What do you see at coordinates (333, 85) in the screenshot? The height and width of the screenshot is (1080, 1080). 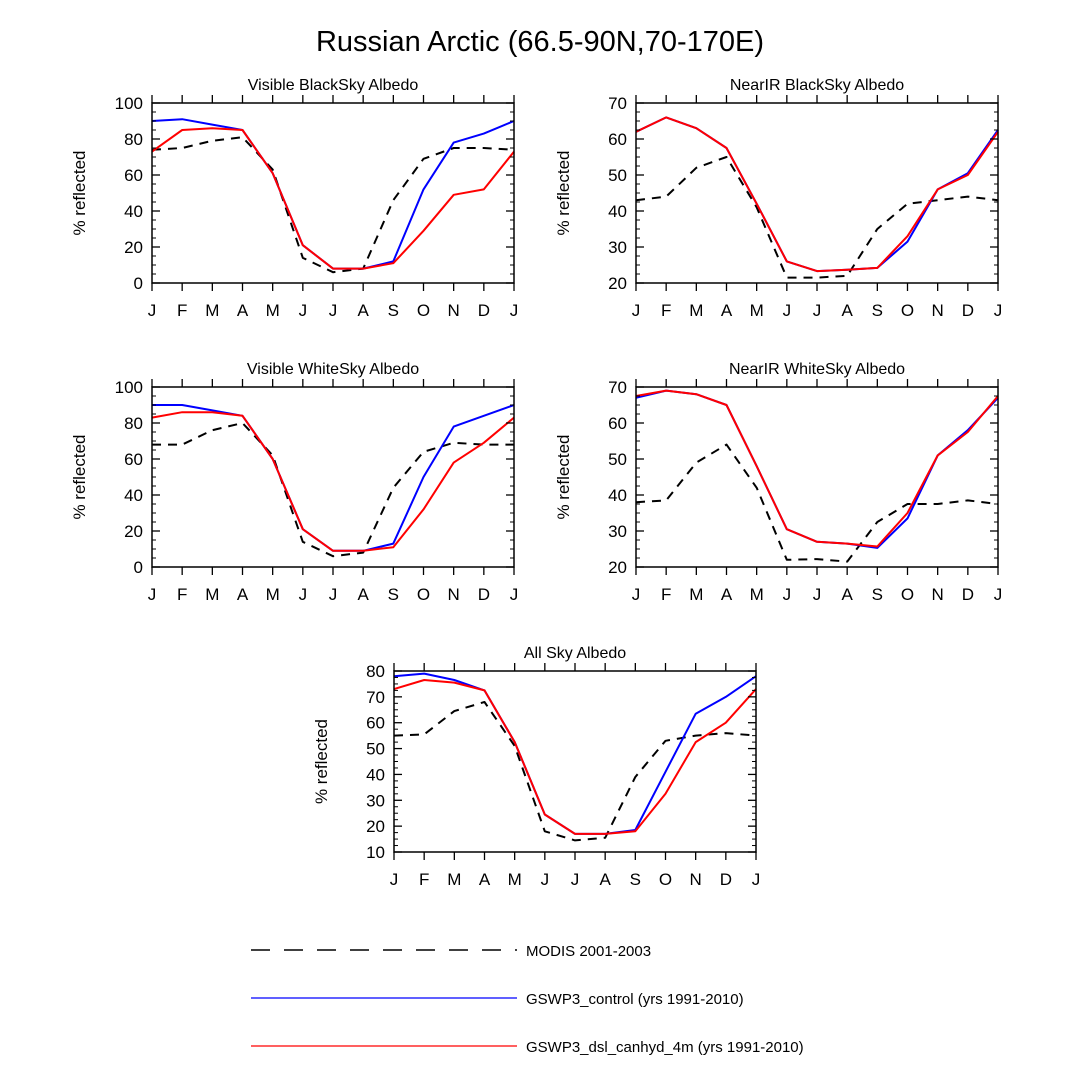 I see `panel-title: Visible BlackSky Albedo` at bounding box center [333, 85].